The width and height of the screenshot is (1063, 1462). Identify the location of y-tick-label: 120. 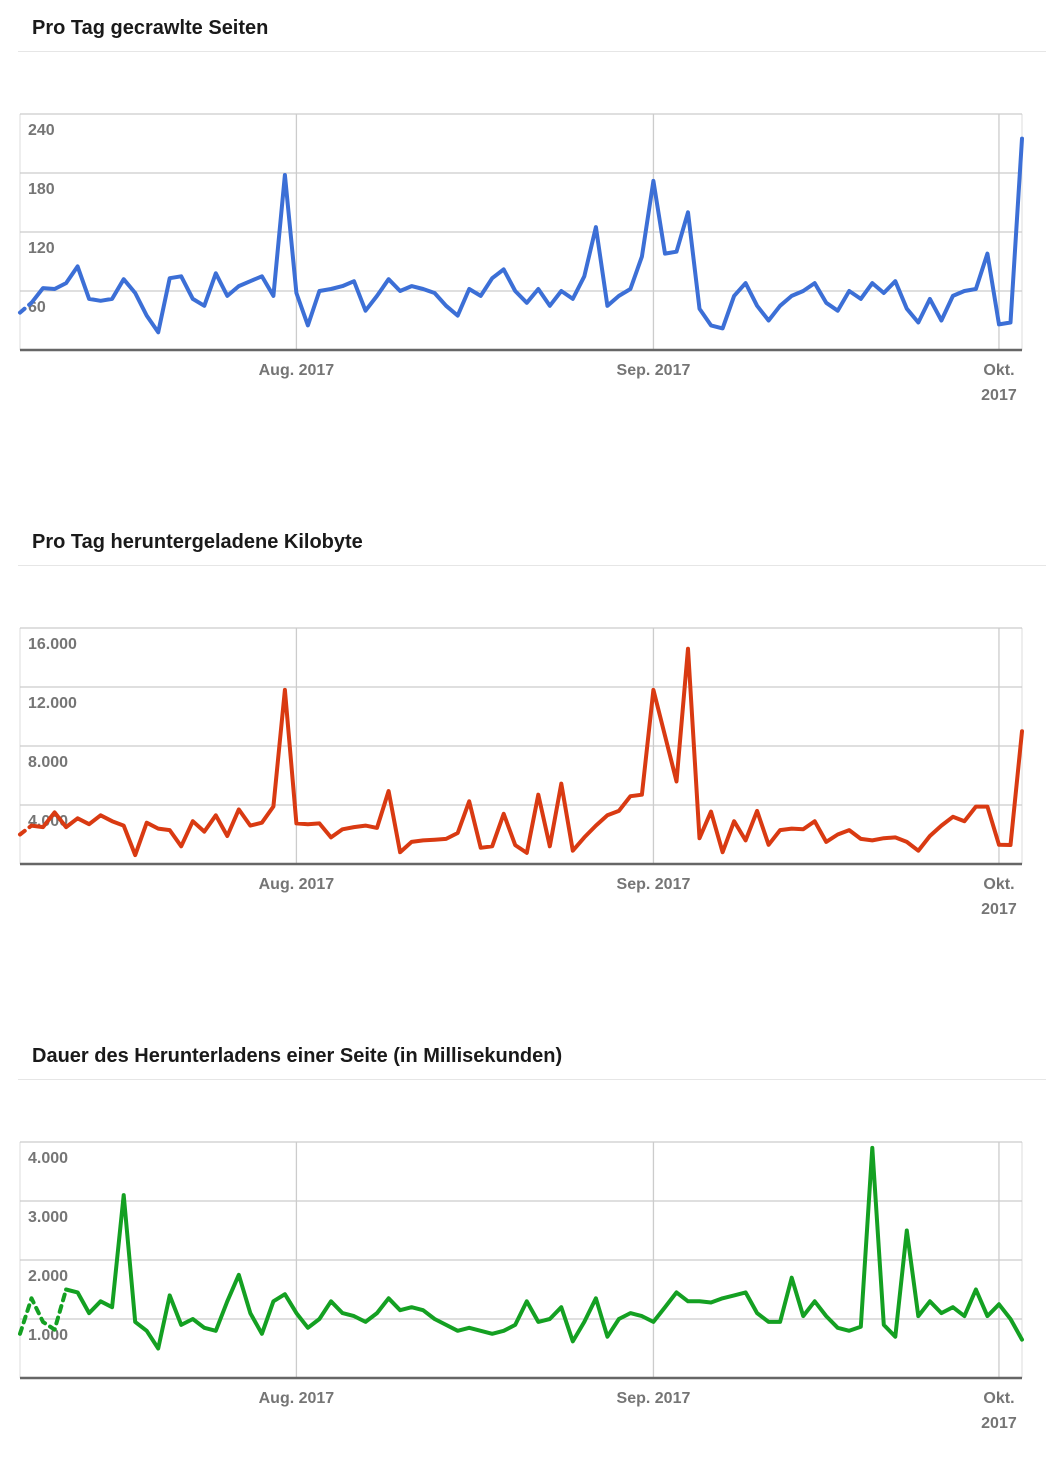
(41, 248).